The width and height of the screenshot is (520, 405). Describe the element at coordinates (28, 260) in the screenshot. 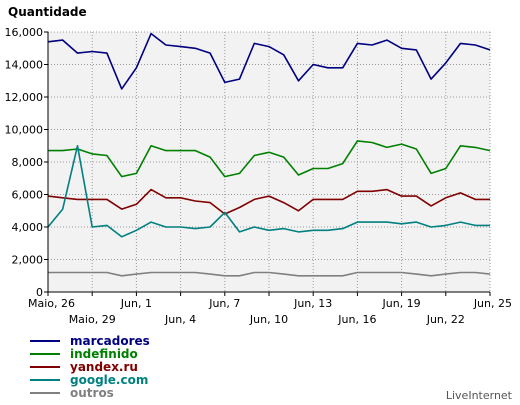

I see `y-tick-label: 2,000` at that location.